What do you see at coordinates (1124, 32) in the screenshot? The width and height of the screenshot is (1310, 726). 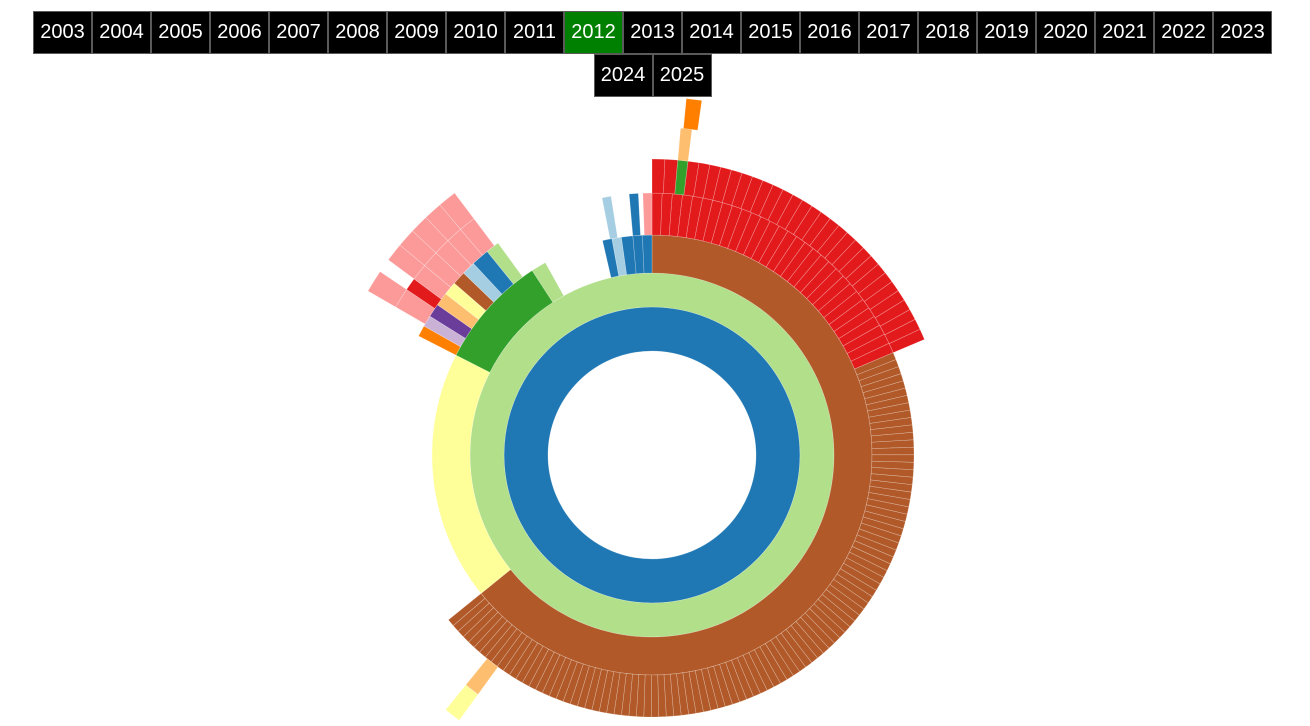 I see `year-button-2021: 2021` at bounding box center [1124, 32].